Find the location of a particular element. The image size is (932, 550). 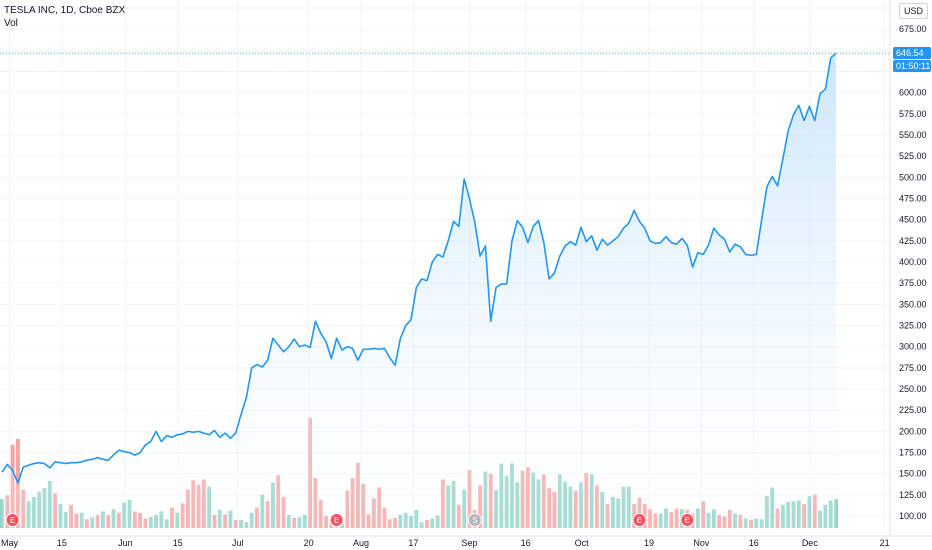

x-tick-label: Jul is located at coordinates (238, 543).